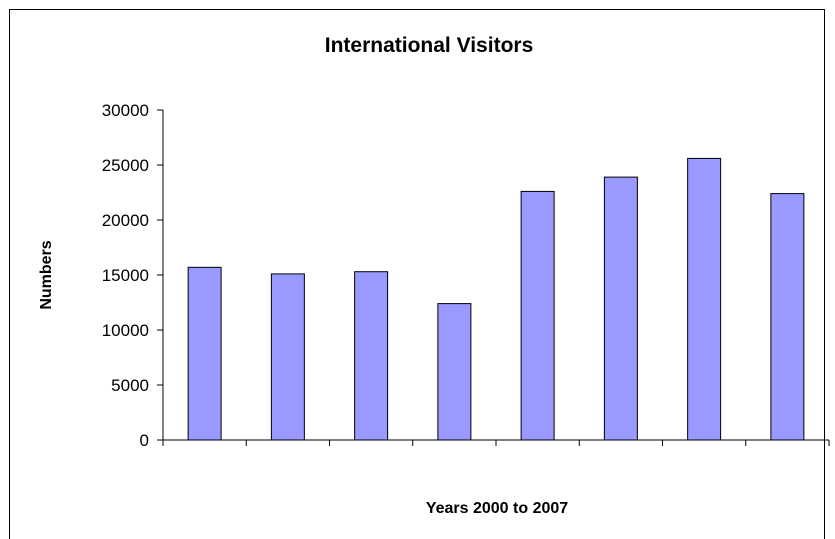 The height and width of the screenshot is (539, 835). Describe the element at coordinates (125, 275) in the screenshot. I see `y-tick-label: 15000` at that location.